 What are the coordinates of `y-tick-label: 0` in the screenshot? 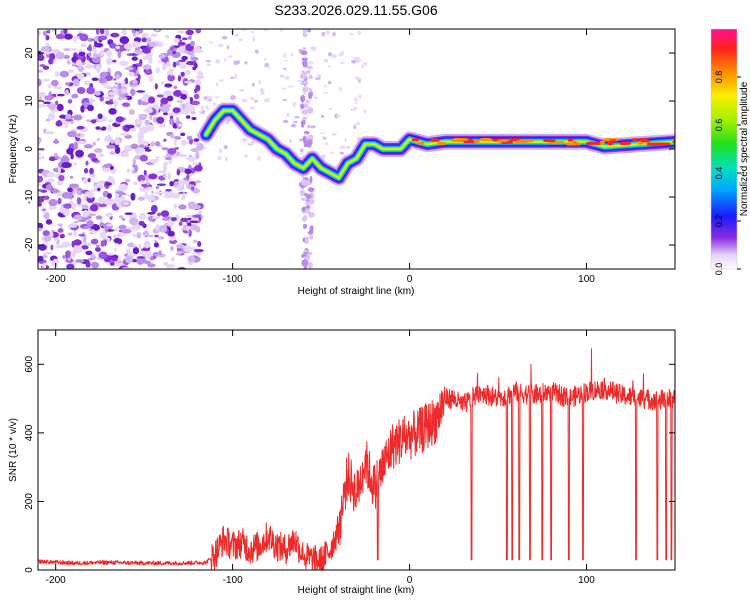 It's located at (29, 570).